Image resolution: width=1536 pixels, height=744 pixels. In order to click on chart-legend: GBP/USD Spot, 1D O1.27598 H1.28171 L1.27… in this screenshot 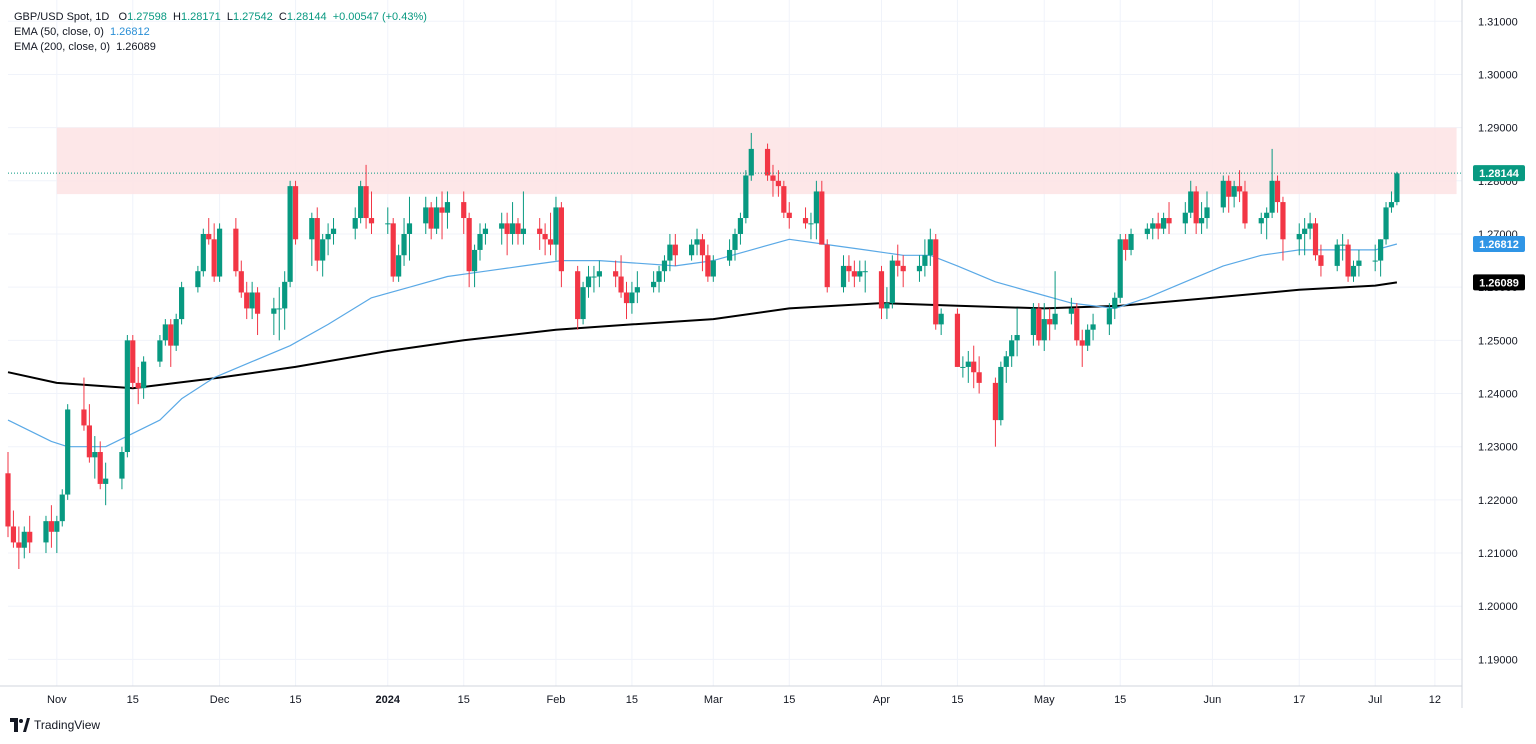, I will do `click(220, 32)`.